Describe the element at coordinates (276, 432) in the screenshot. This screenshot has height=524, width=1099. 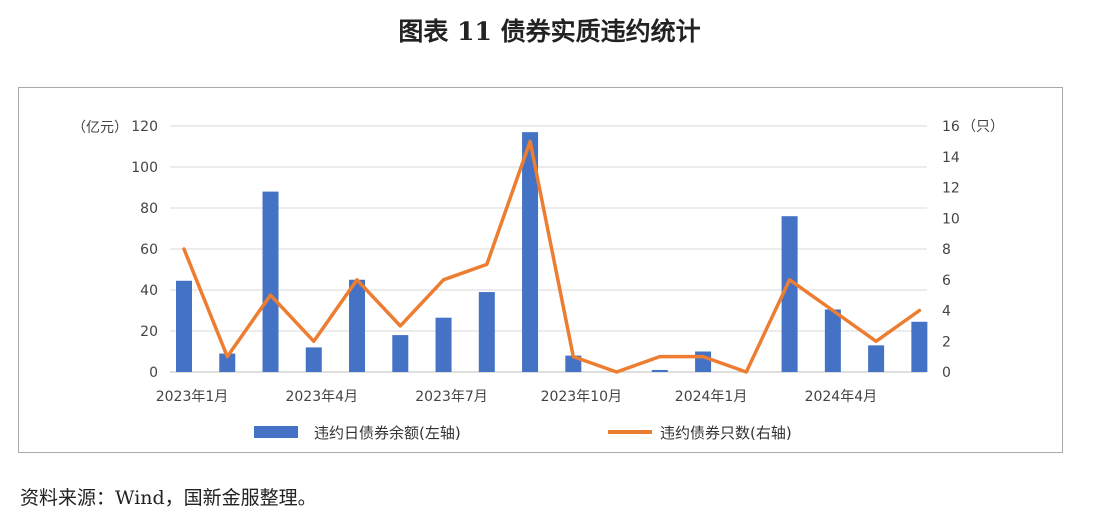
I see `legend-swatch-bar` at that location.